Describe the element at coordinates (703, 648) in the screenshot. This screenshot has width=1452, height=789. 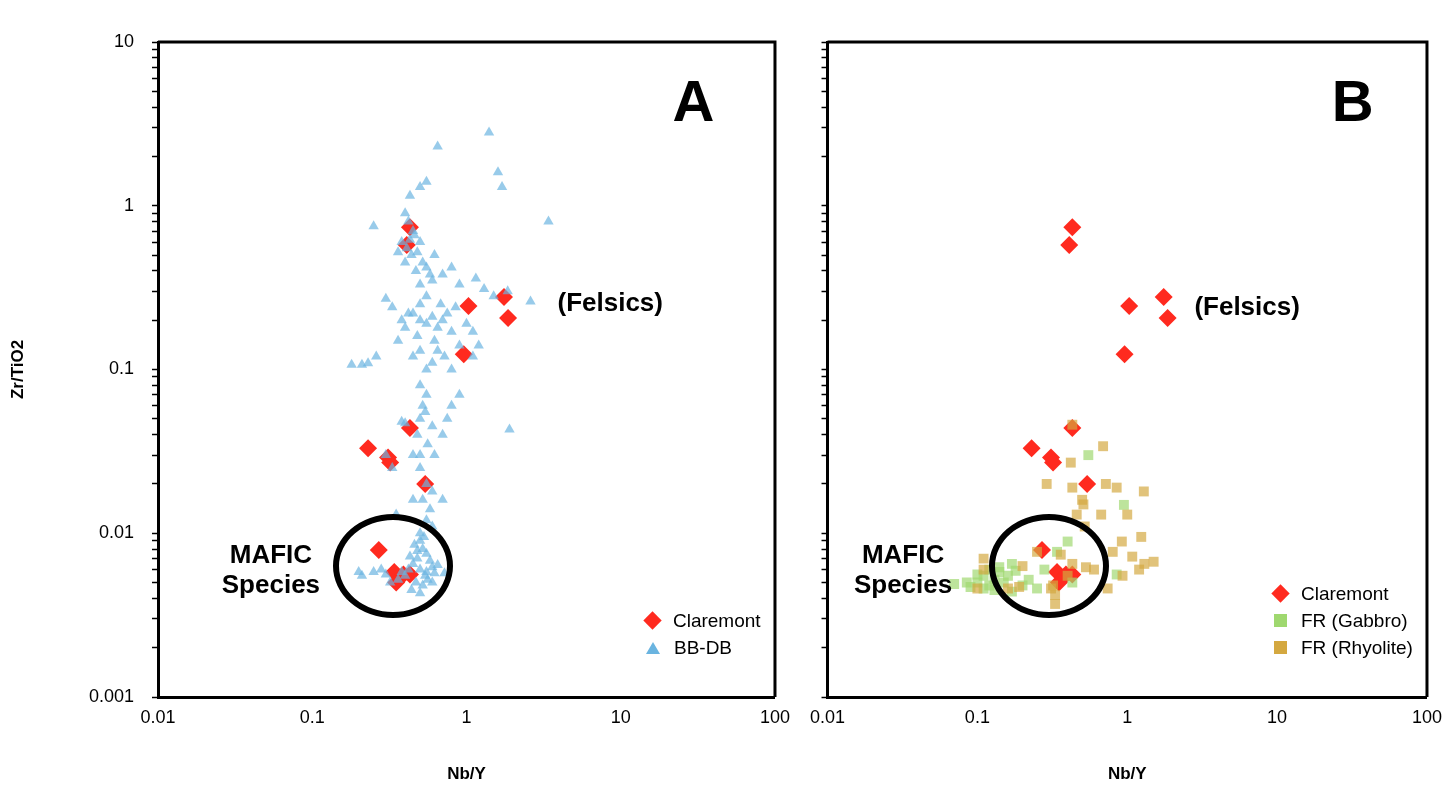
I see `legend-label: BB-DB` at that location.